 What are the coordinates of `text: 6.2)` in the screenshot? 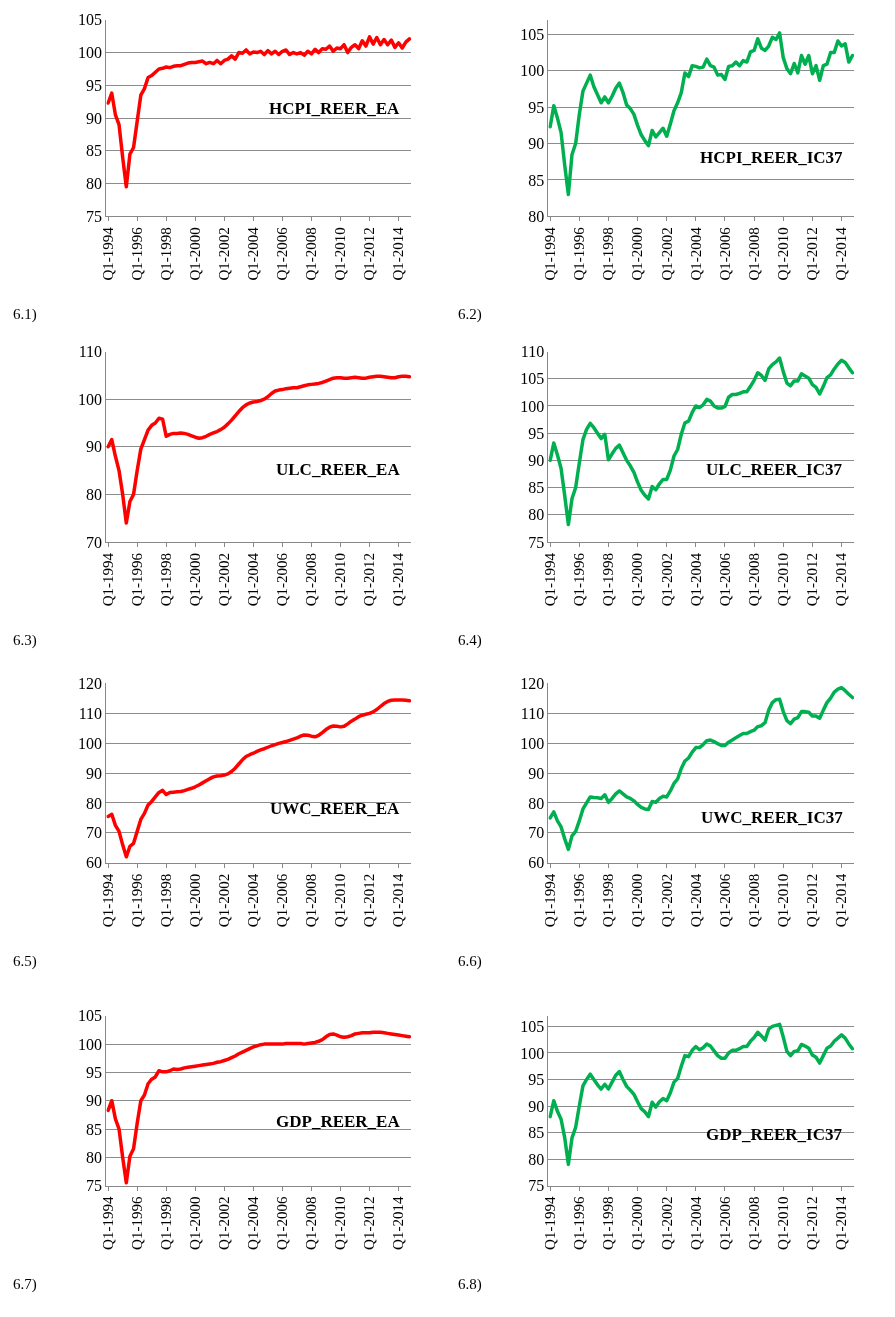 It's located at (470, 314).